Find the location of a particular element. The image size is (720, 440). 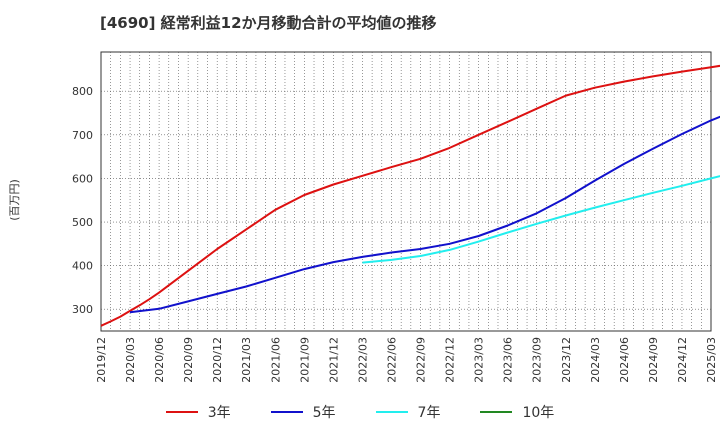

x-tick-label: 2020/12 is located at coordinates (217, 360).